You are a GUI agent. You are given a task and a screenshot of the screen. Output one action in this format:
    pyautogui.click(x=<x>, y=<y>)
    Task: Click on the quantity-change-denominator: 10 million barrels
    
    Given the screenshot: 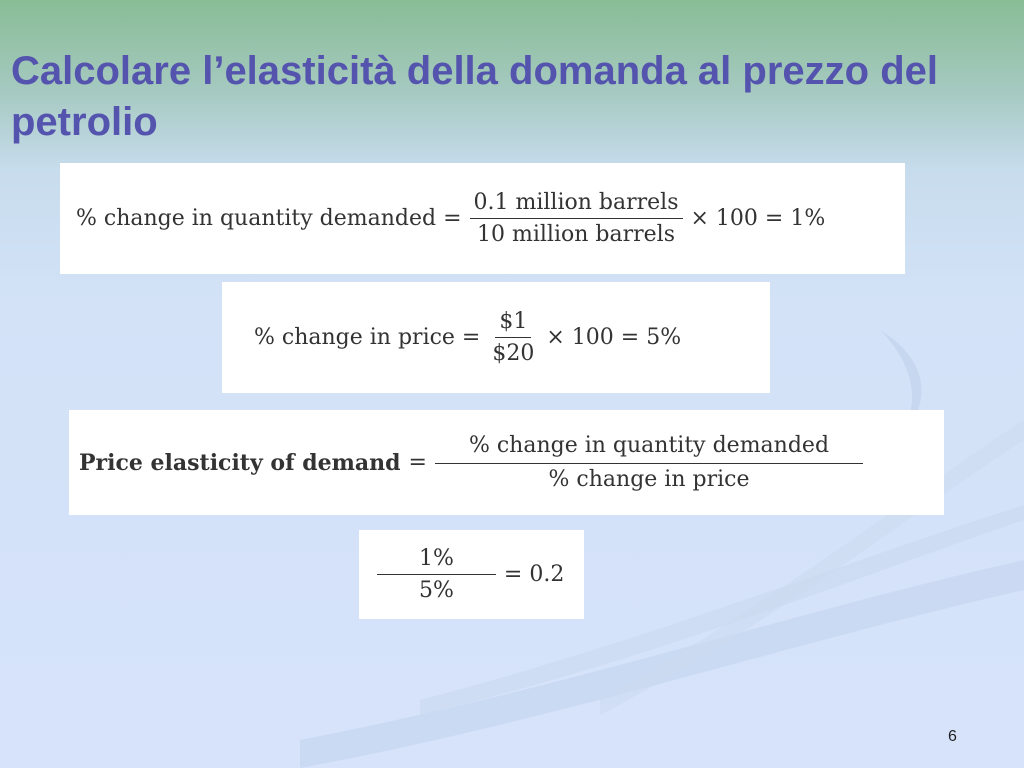 What is the action you would take?
    pyautogui.click(x=576, y=234)
    